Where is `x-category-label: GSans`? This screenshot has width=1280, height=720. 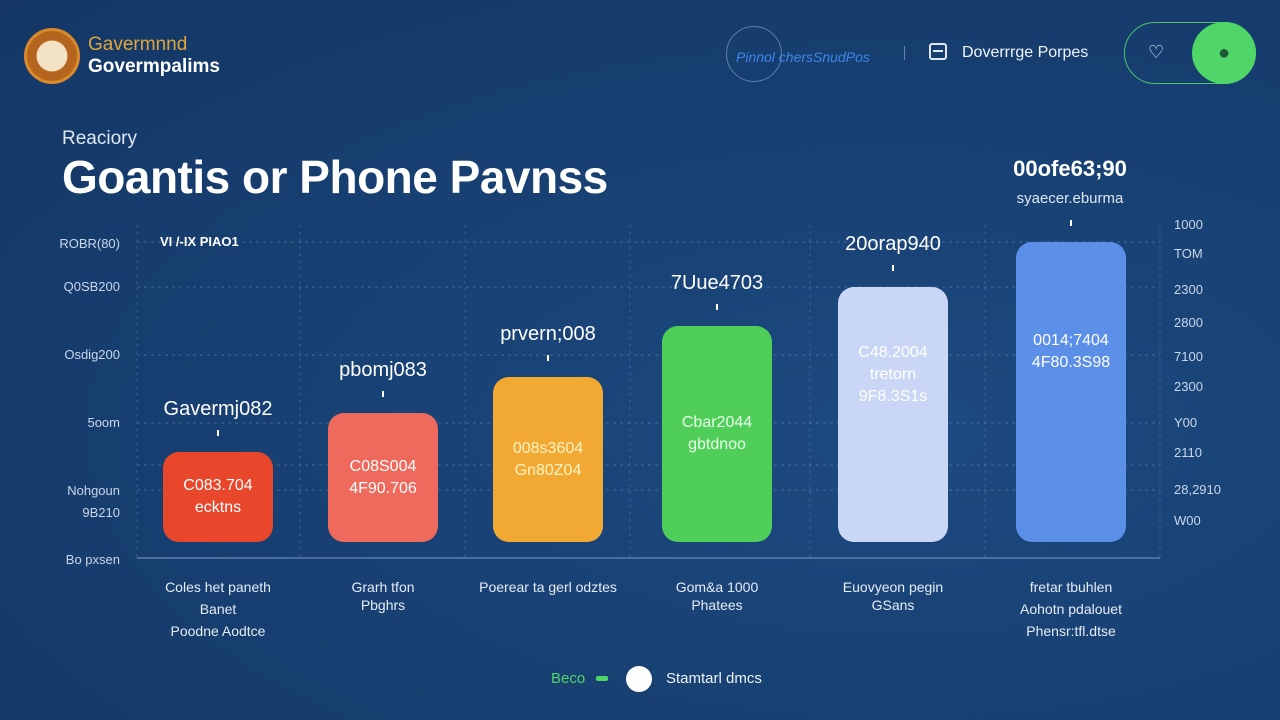 x-category-label: GSans is located at coordinates (893, 605).